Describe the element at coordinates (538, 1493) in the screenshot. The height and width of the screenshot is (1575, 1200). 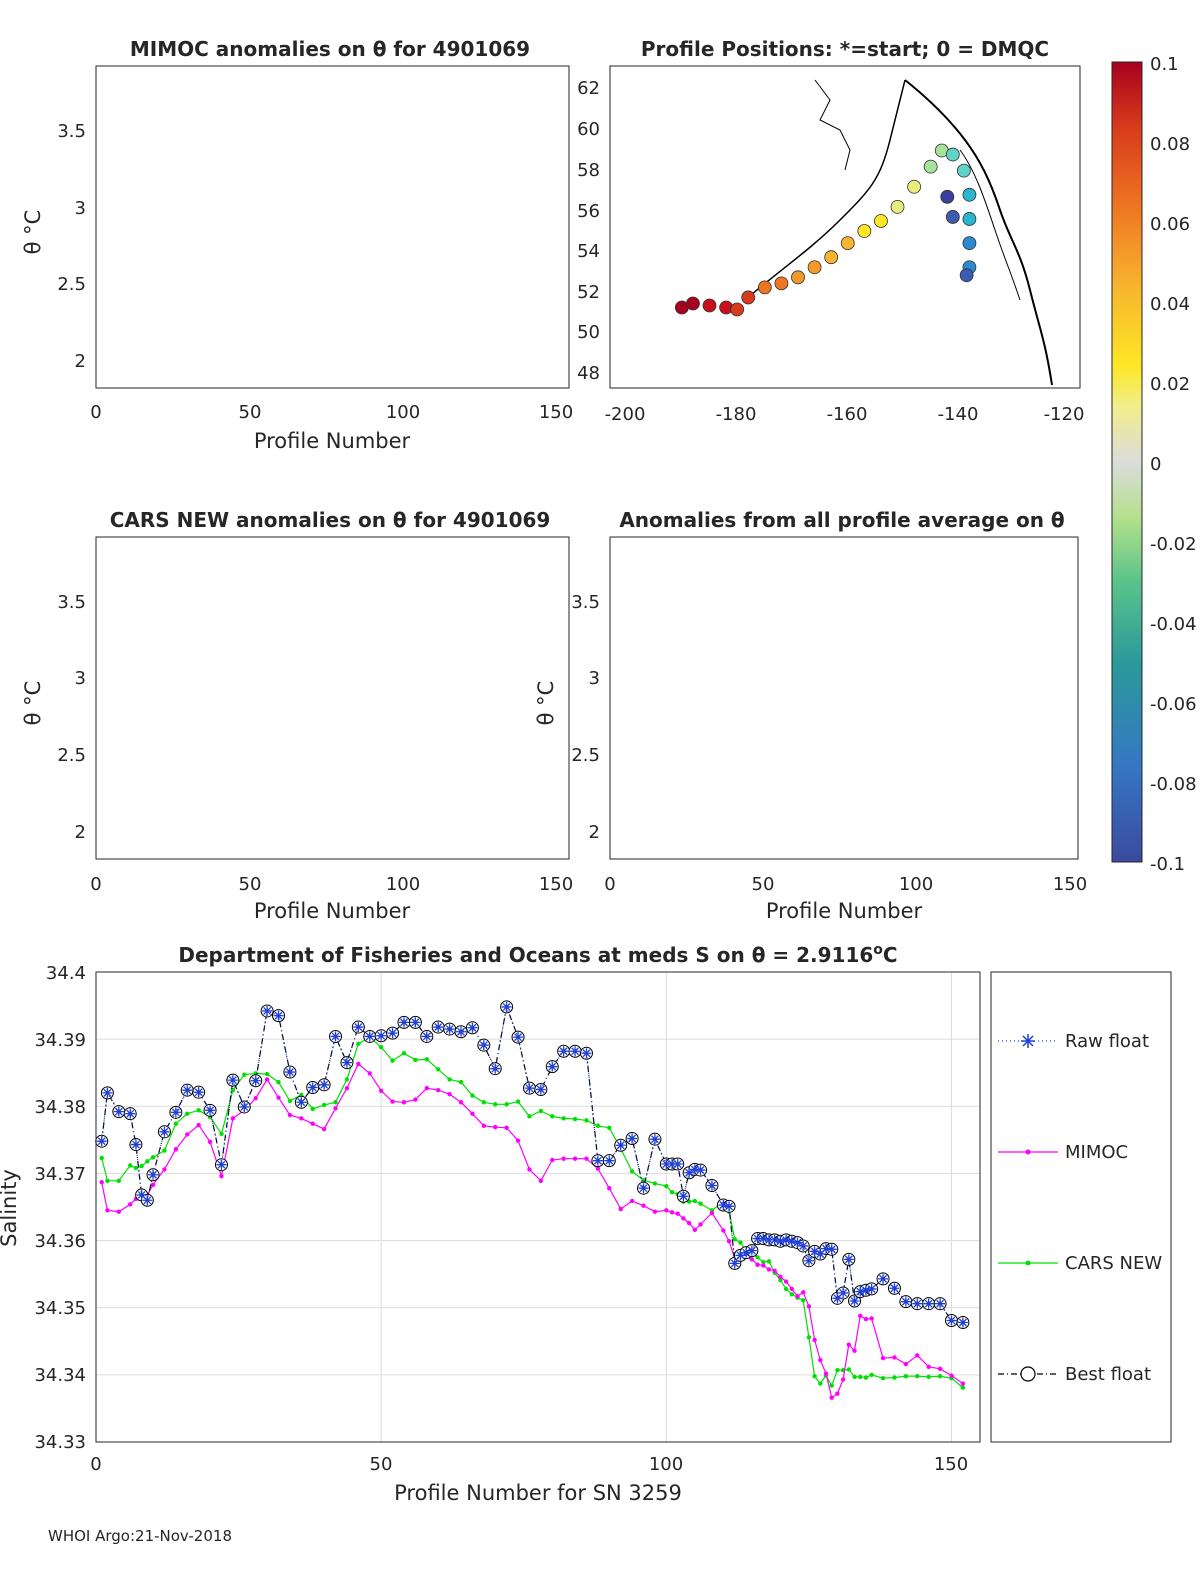
I see `salinity-x-label: Profile Number for SN 3259` at that location.